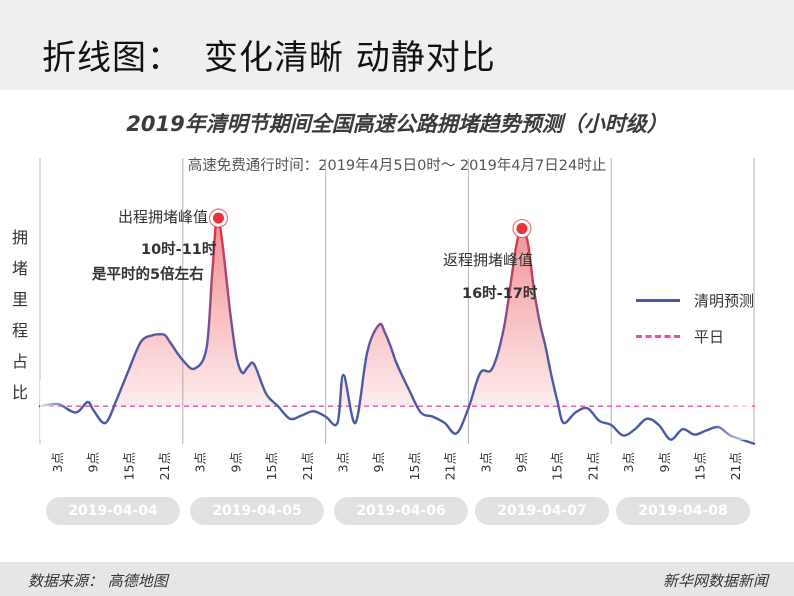 The width and height of the screenshot is (794, 596). Describe the element at coordinates (257, 511) in the screenshot. I see `date-pill: 2019-04-05` at that location.